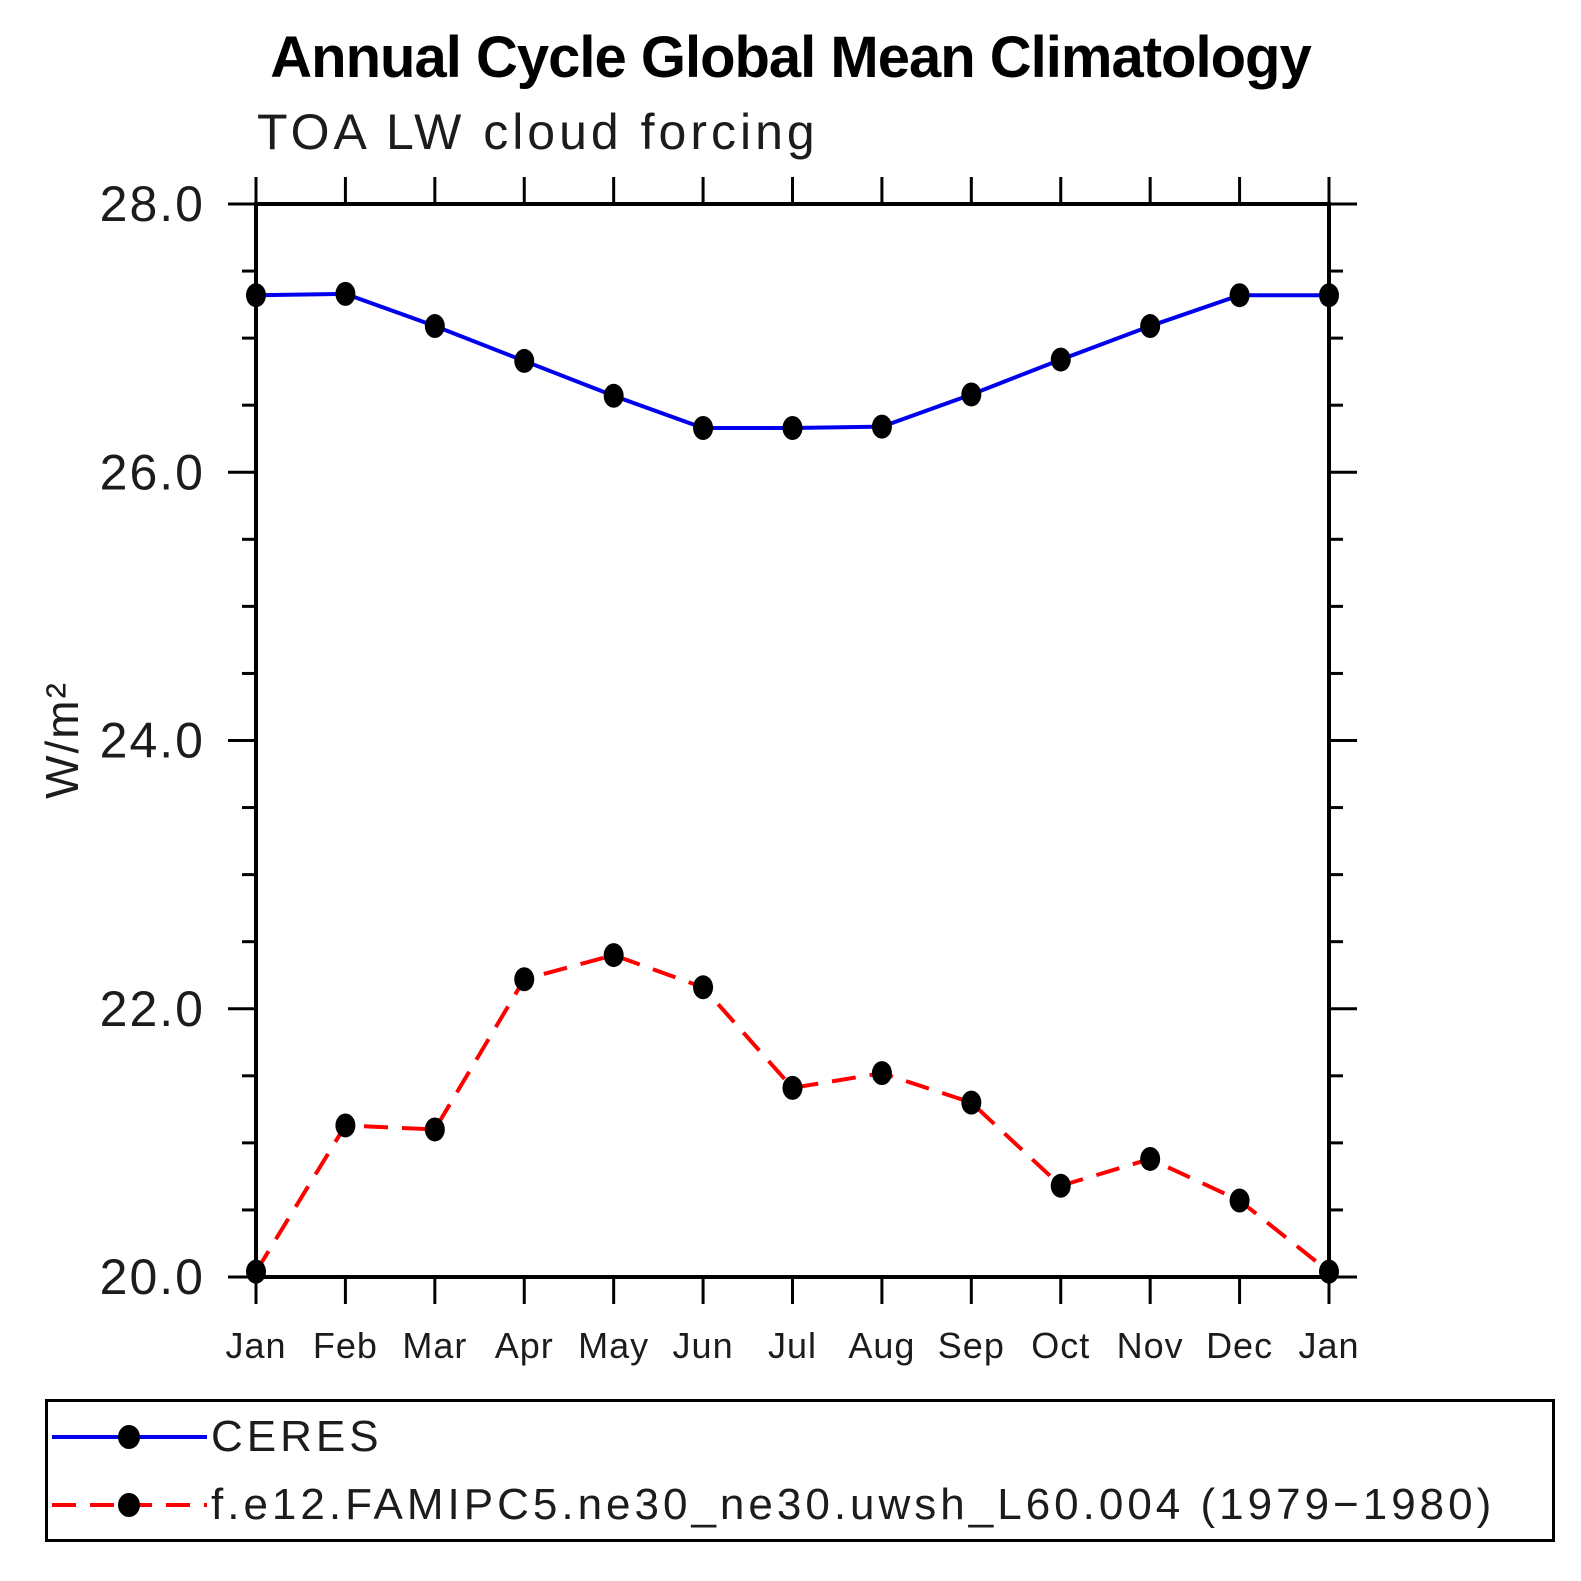  I want to click on legend-swatch-solid-line, so click(129, 1436).